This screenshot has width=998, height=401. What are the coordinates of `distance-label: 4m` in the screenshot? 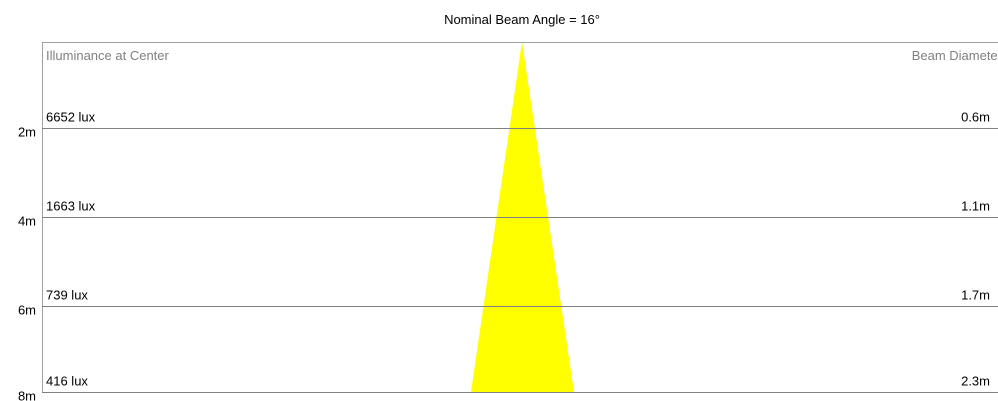 It's located at (27, 221).